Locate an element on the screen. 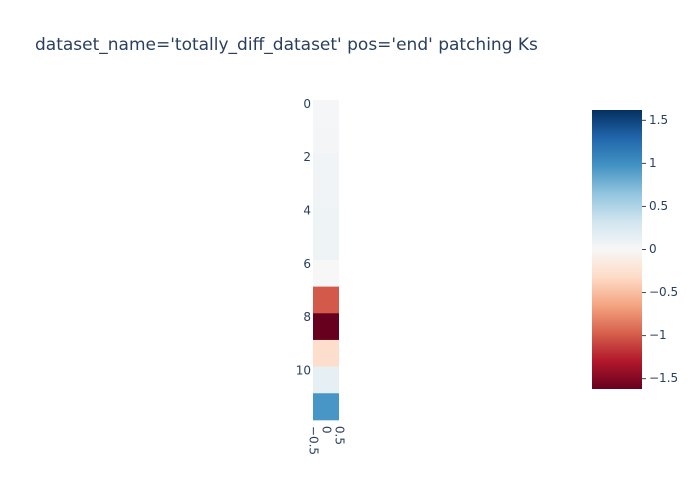 Image resolution: width=700 pixels, height=500 pixels. y-tick-label: 8 is located at coordinates (307, 317).